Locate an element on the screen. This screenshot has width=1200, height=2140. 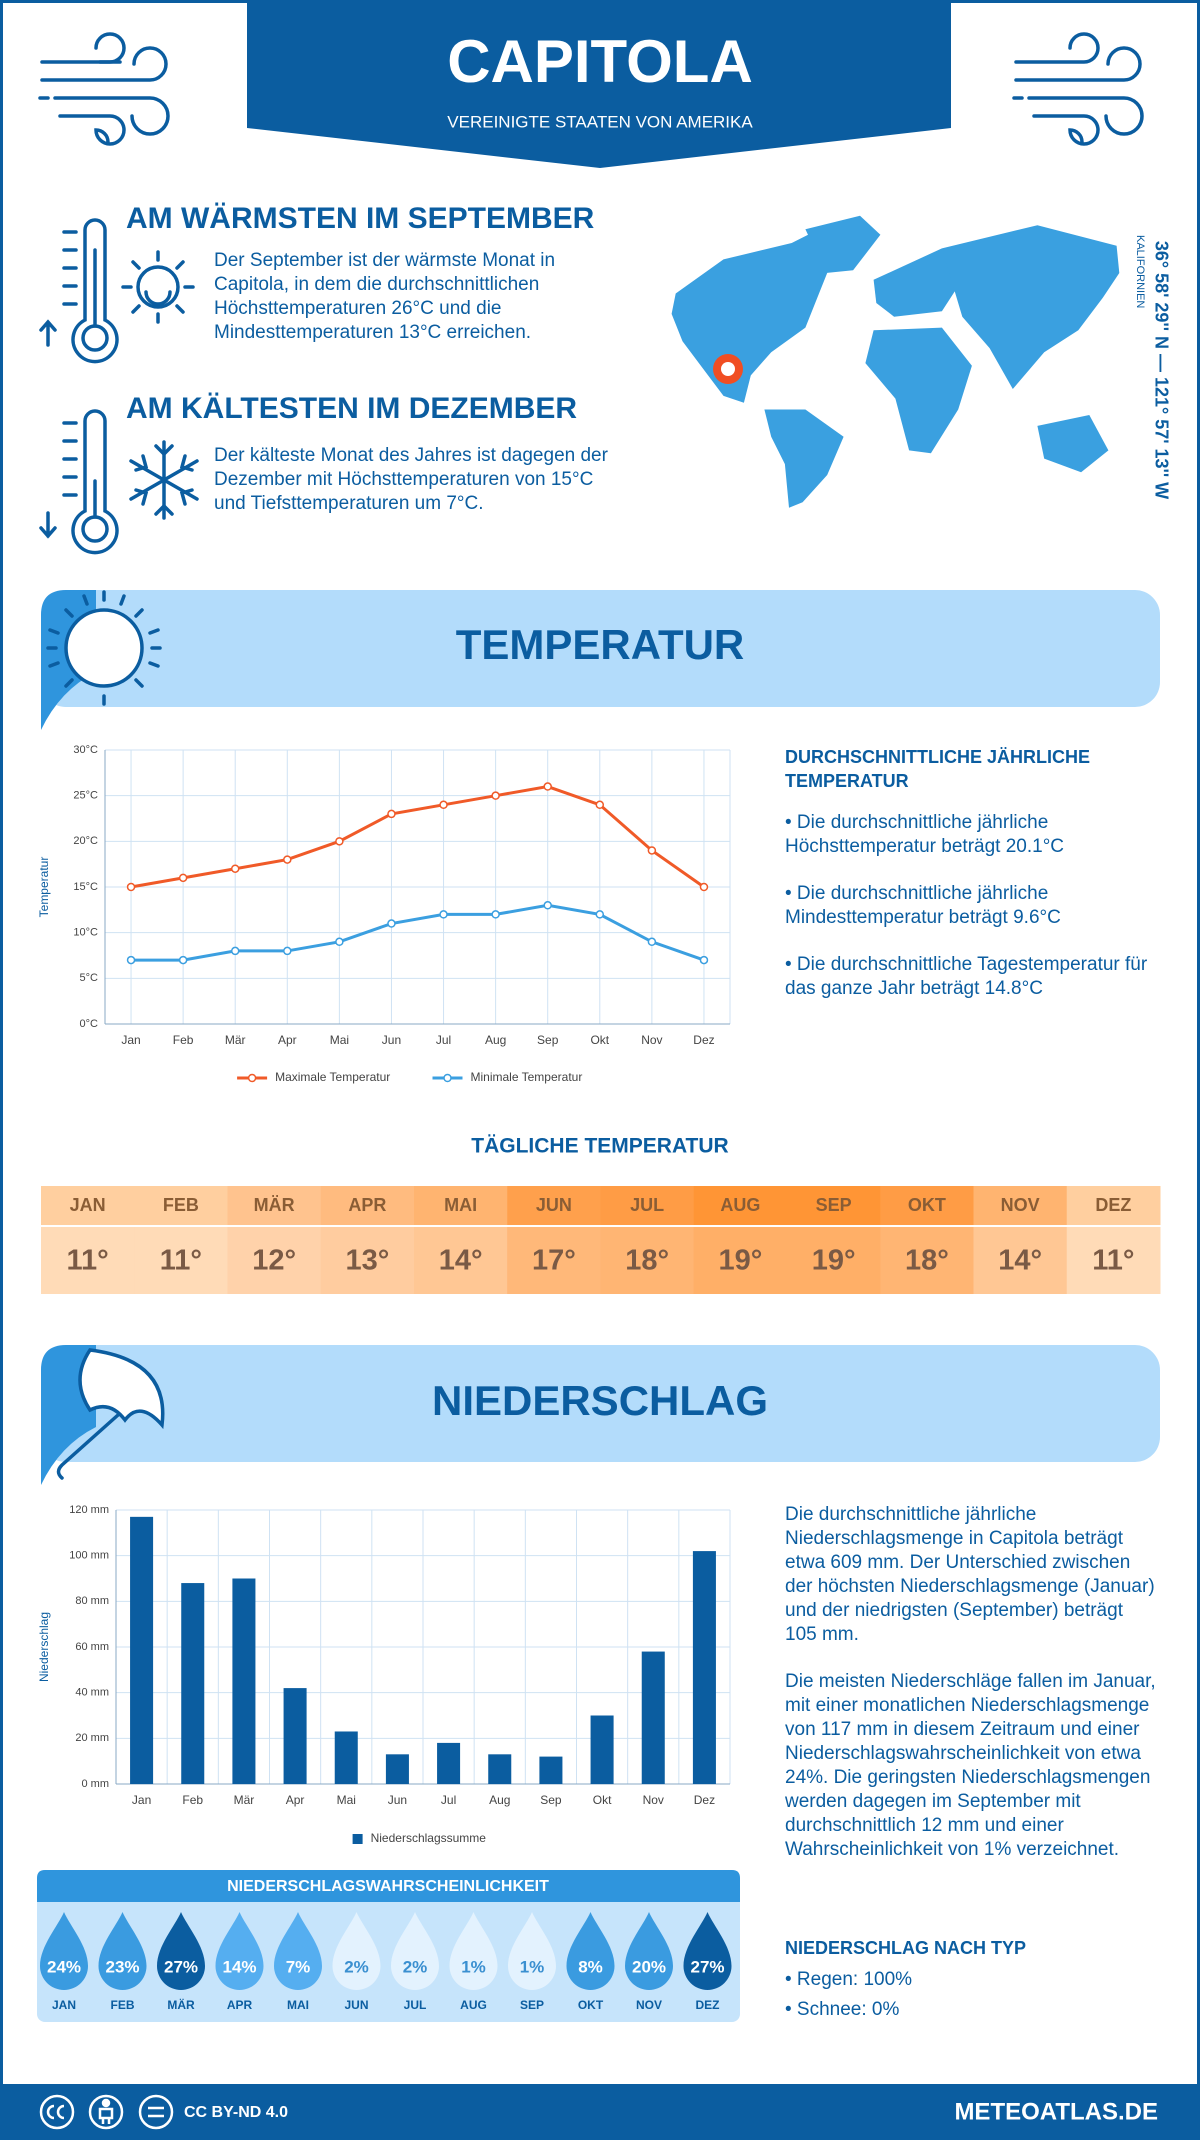
month-label: DEZ is located at coordinates (1113, 1205).